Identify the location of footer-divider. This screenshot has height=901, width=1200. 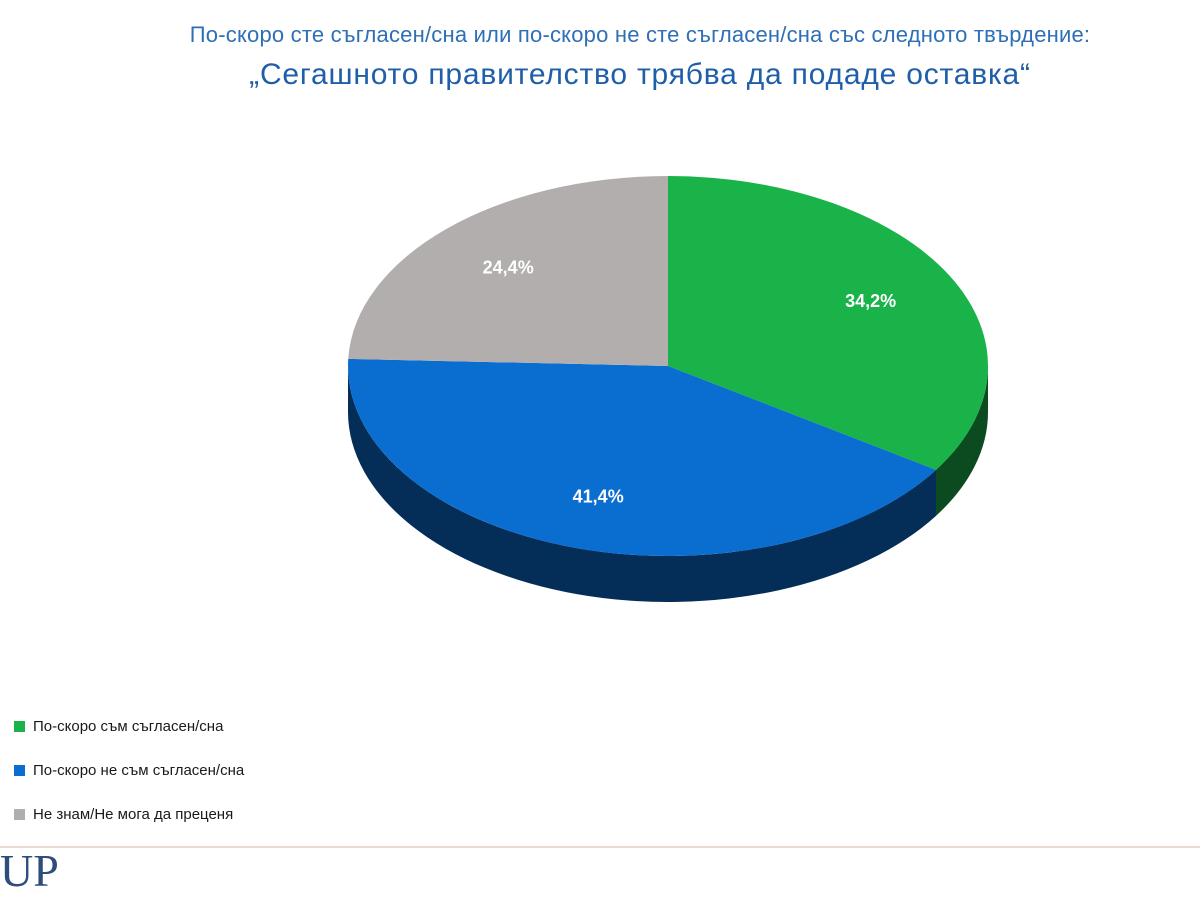
(600, 847).